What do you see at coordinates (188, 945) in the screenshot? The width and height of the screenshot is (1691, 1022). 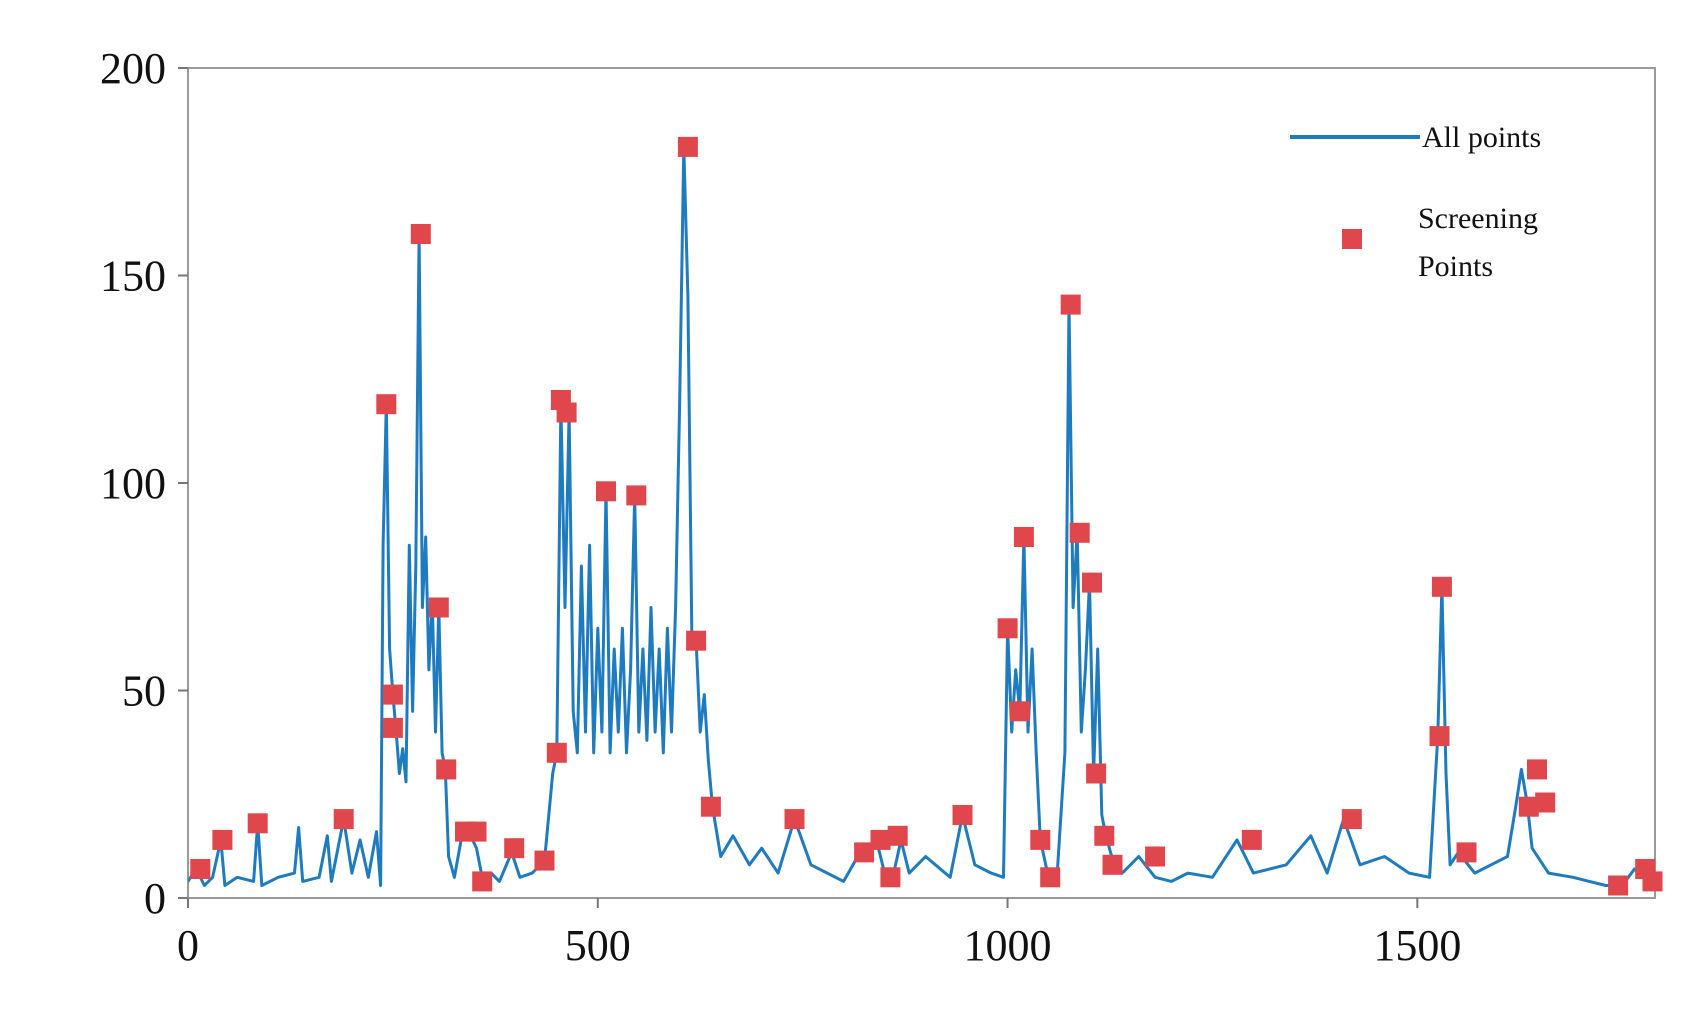 I see `x-tick-label: 0` at bounding box center [188, 945].